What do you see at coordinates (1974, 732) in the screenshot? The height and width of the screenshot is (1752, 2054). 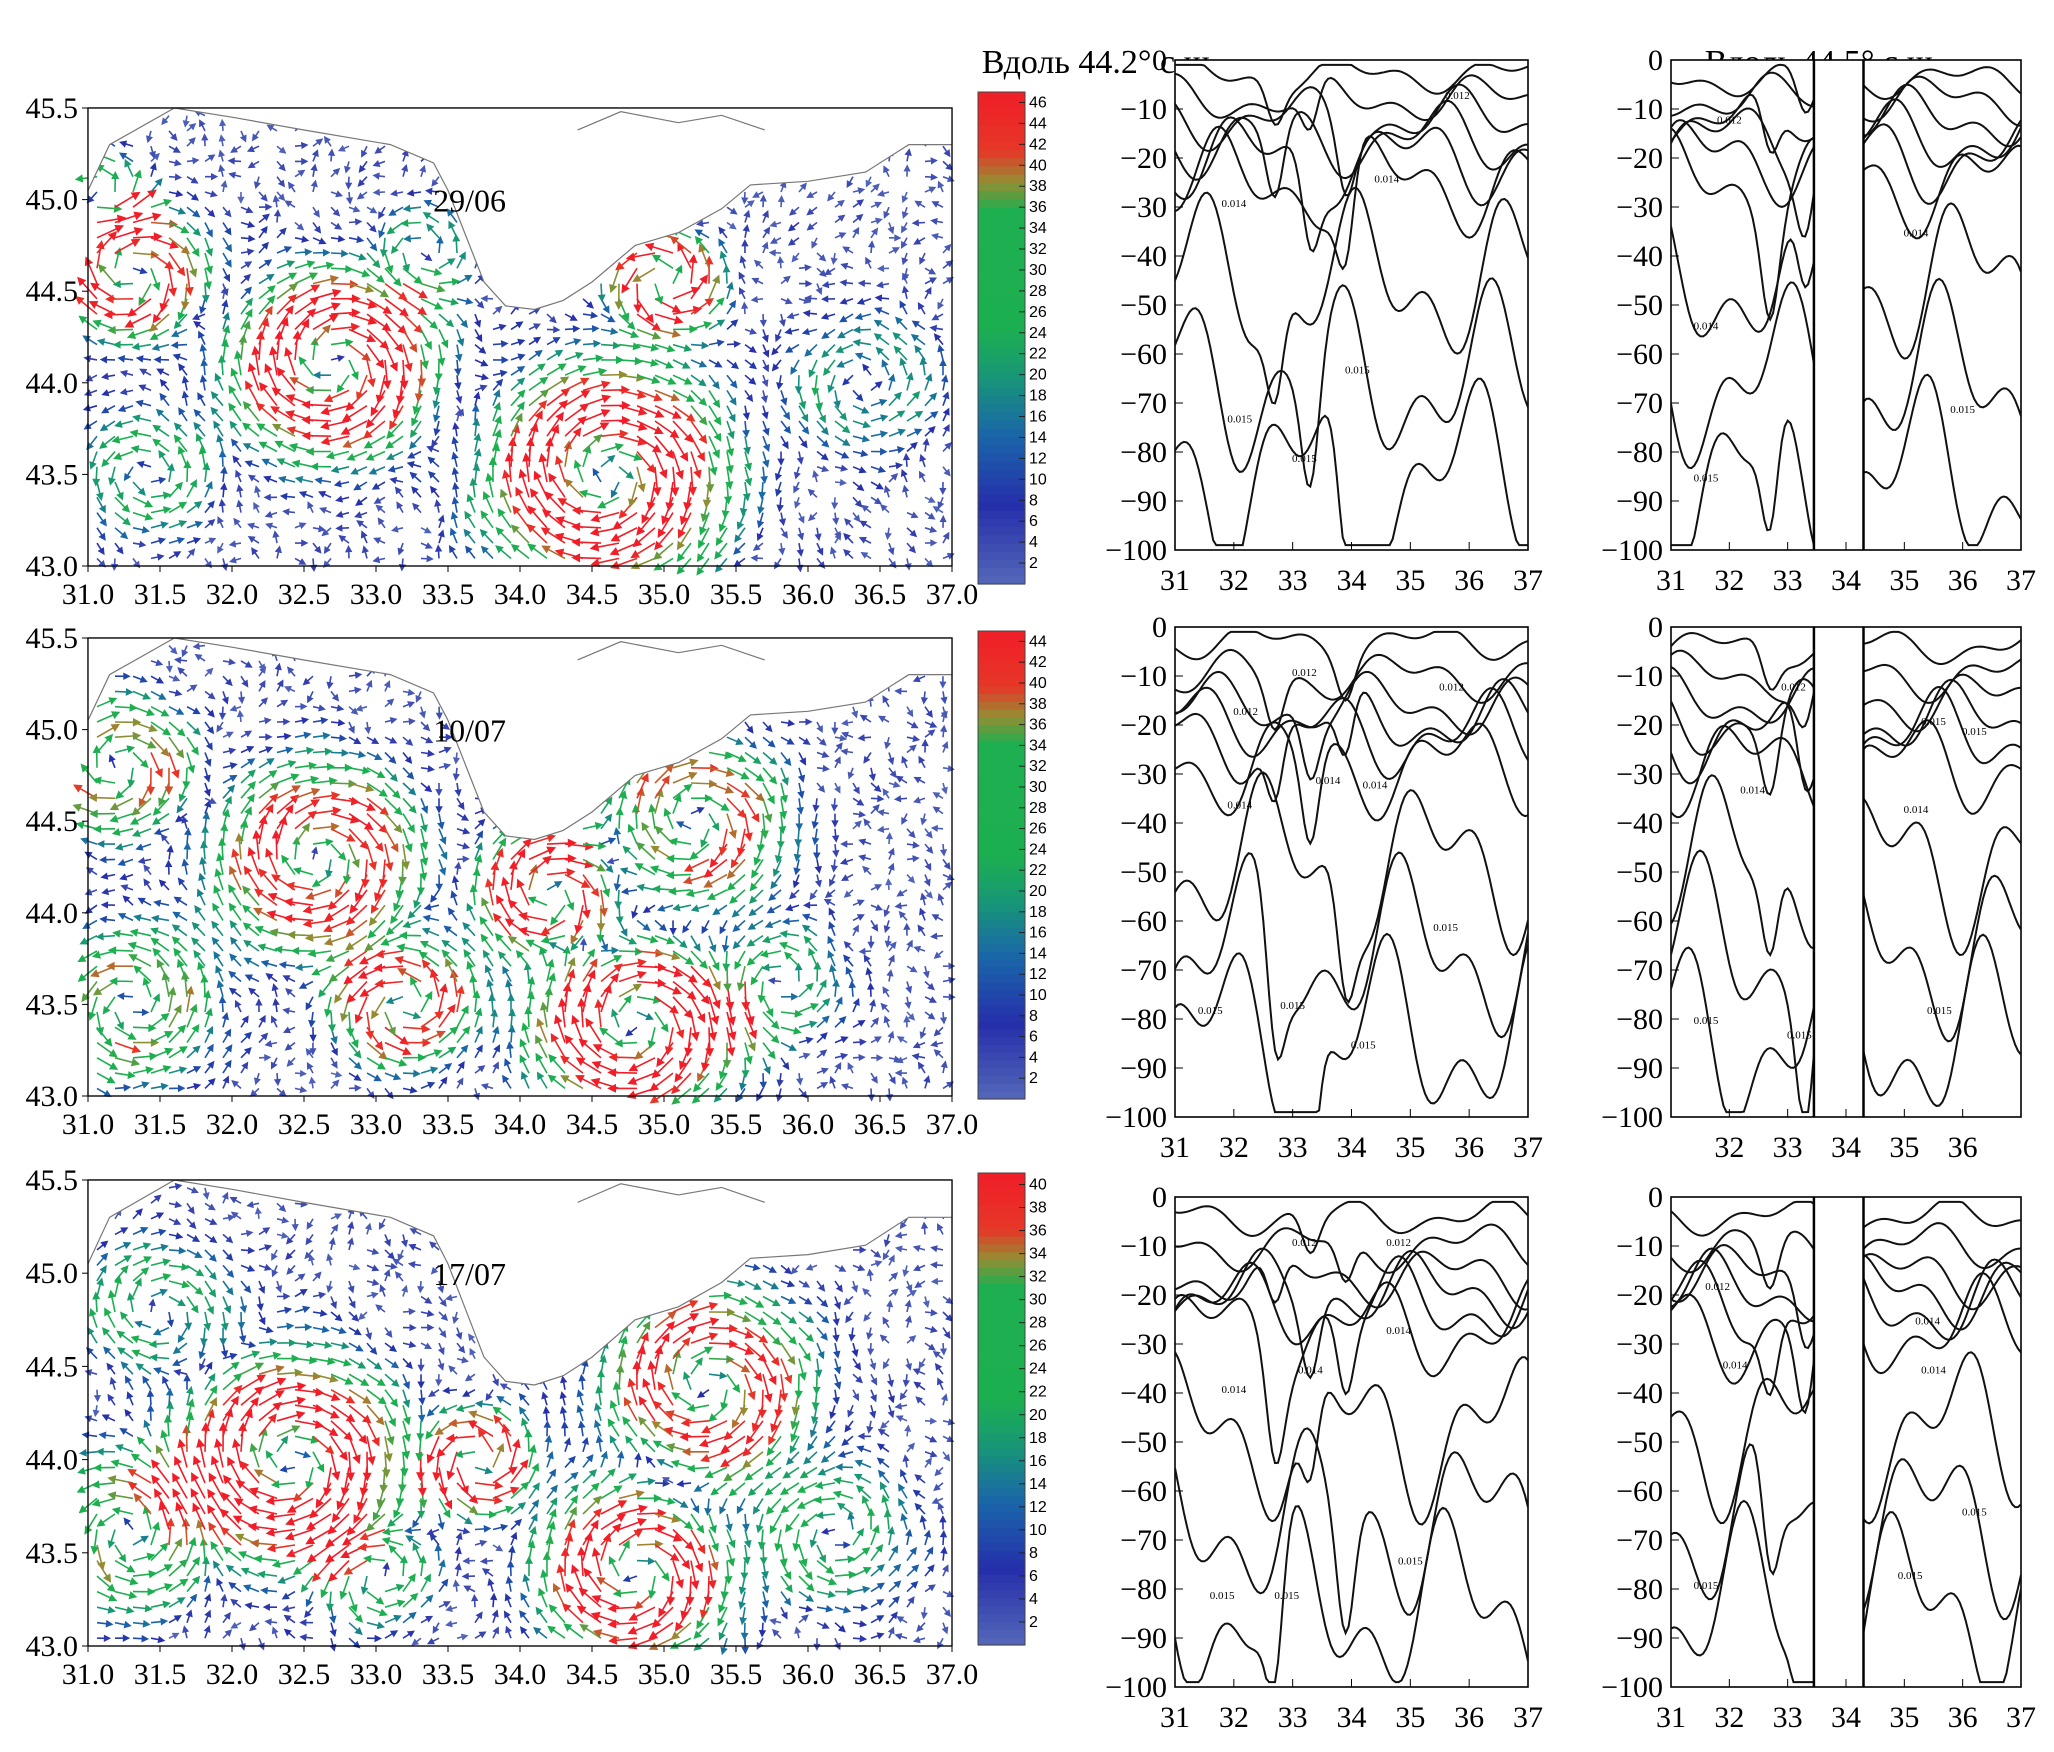 I see `isoline-label: 0.015` at bounding box center [1974, 732].